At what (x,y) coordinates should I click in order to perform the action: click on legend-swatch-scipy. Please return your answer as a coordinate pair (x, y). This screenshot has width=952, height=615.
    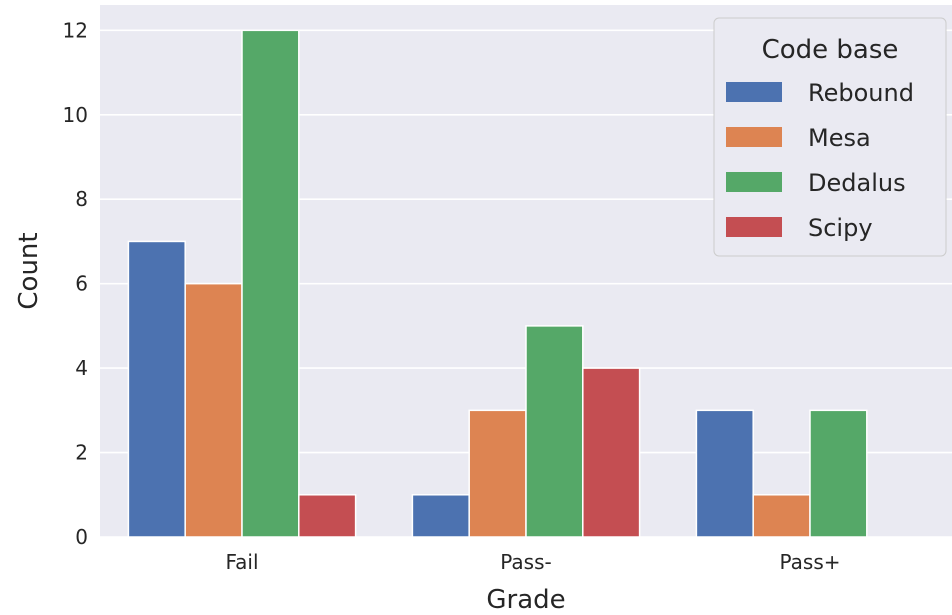
    Looking at the image, I should click on (754, 227).